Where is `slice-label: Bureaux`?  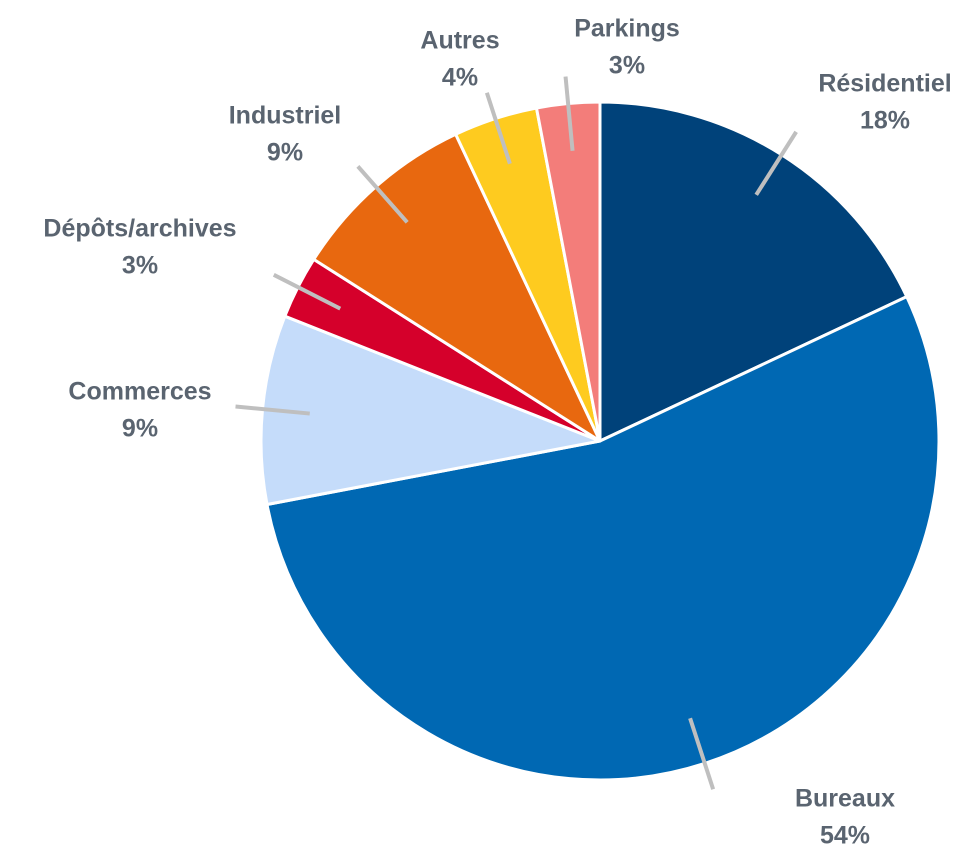
slice-label: Bureaux is located at coordinates (845, 799).